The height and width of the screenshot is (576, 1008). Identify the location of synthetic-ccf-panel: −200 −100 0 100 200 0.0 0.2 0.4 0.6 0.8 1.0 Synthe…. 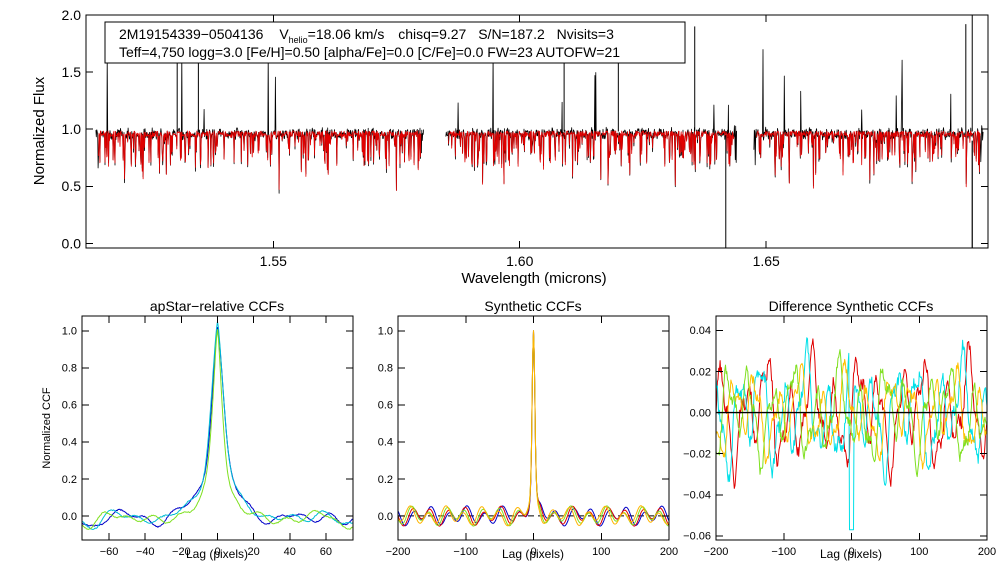
(528, 429).